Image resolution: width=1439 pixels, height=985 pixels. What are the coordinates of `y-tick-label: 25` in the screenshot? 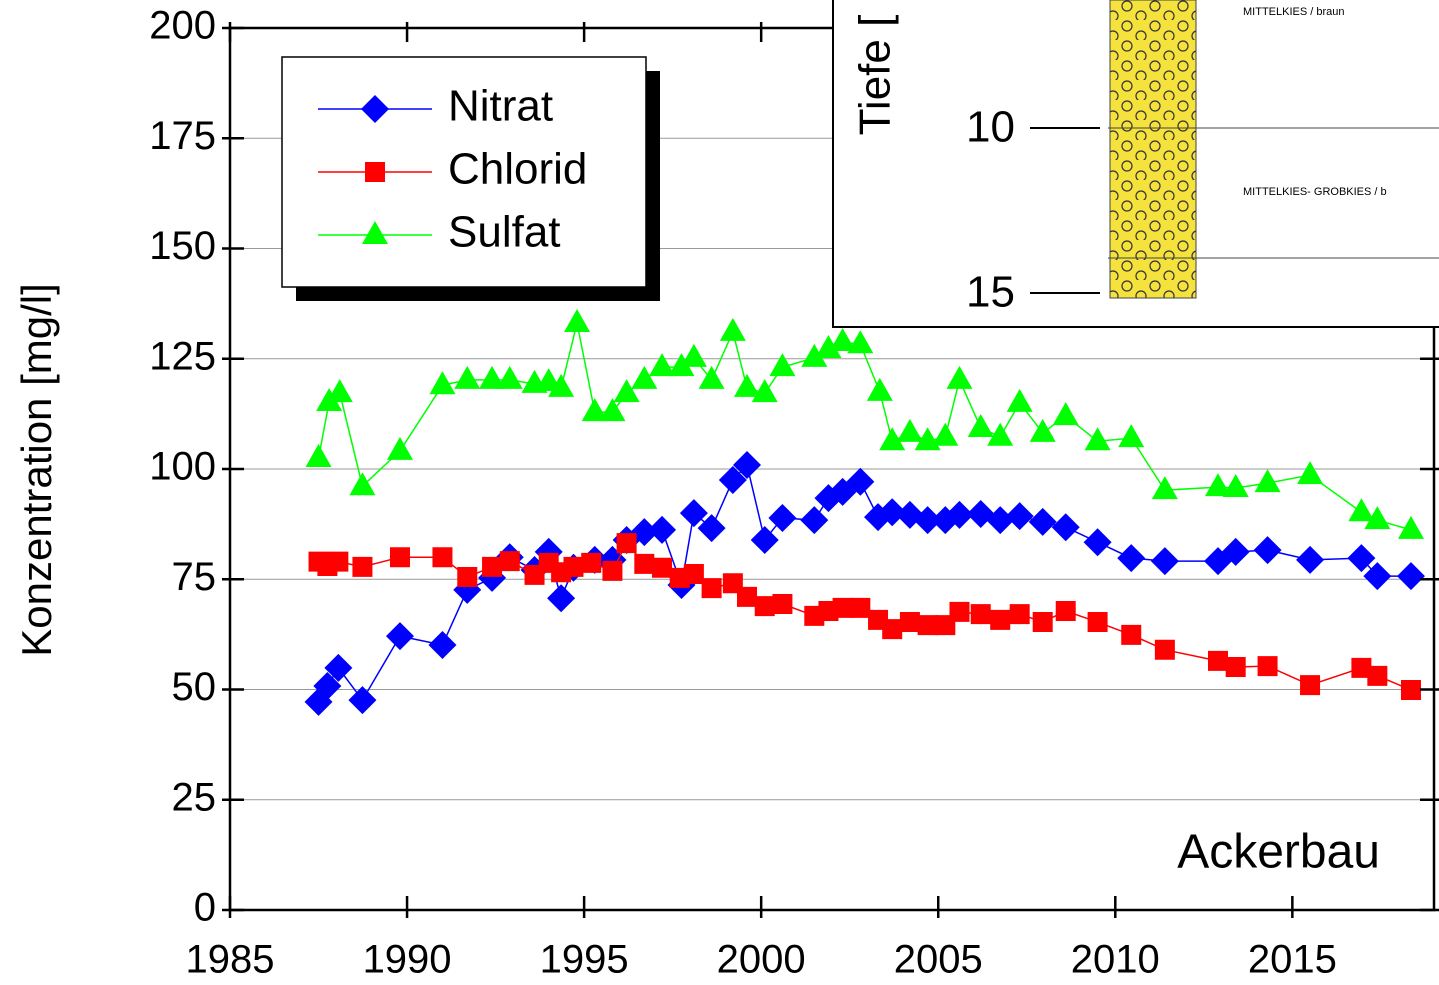 It's located at (194, 797).